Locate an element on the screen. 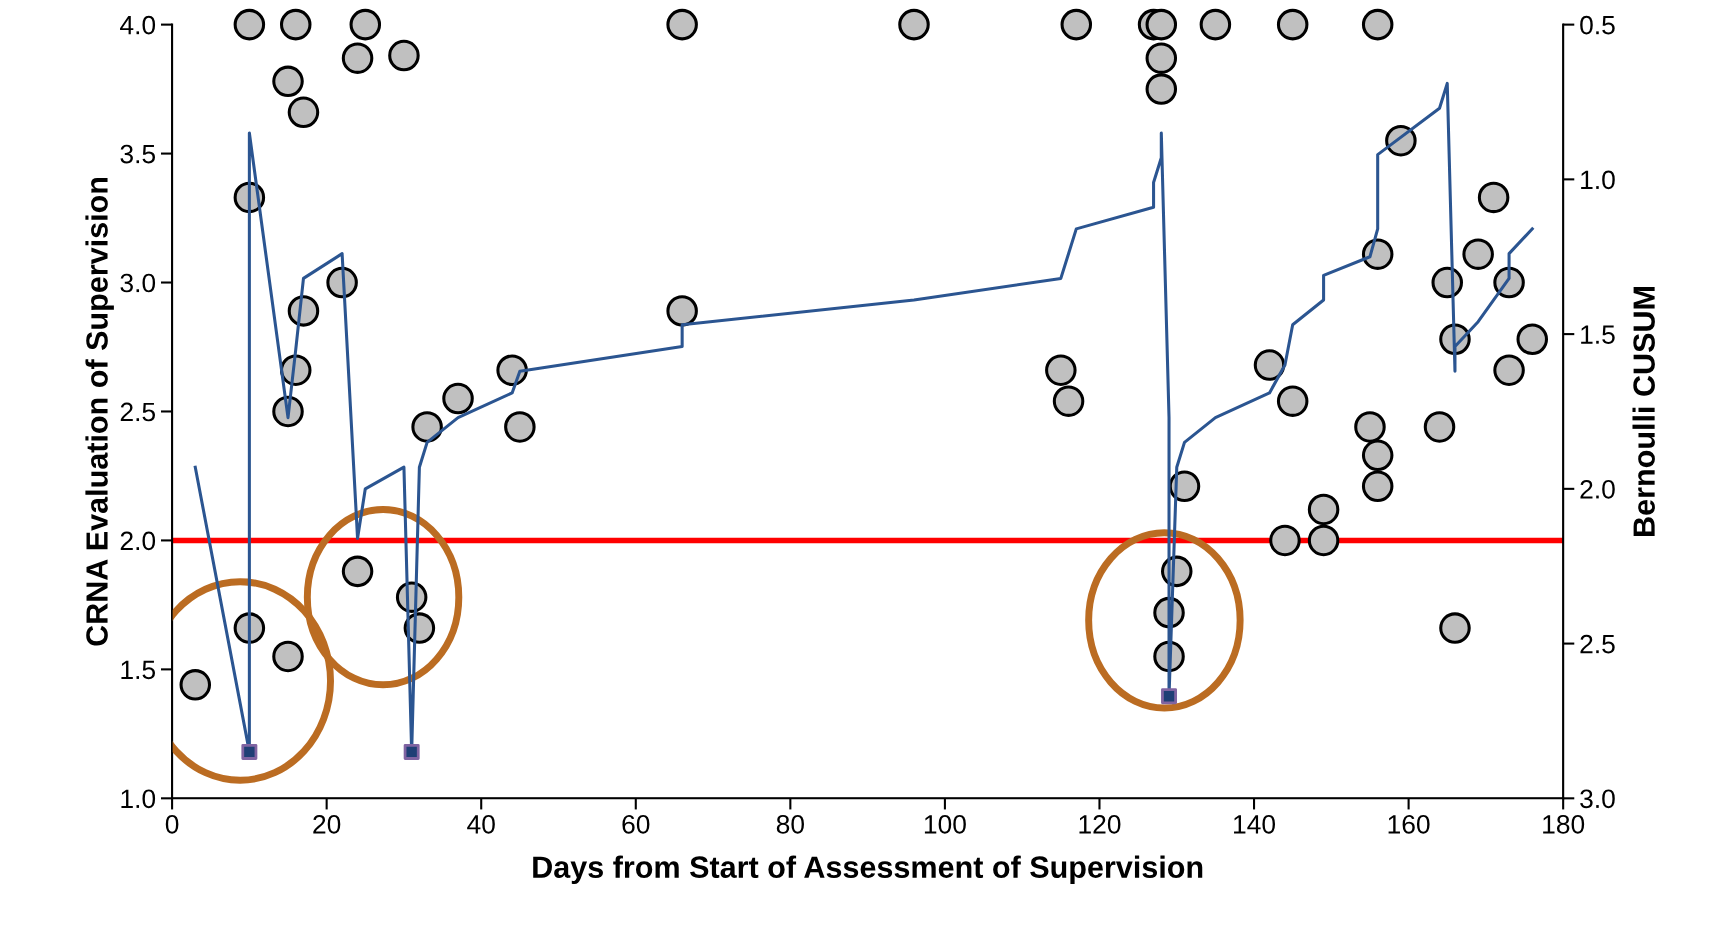 This screenshot has height=947, width=1733. y-tick-label: 1.5 is located at coordinates (138, 670).